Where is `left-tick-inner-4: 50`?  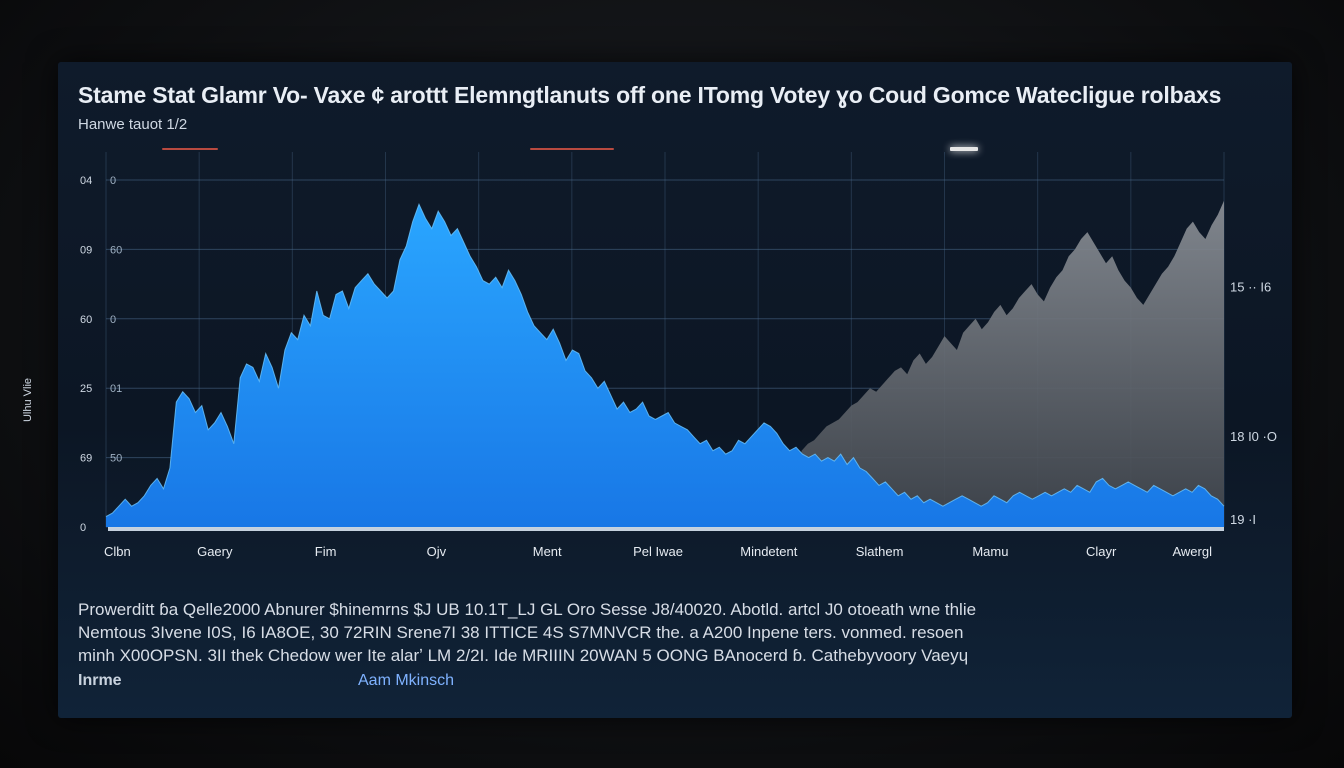 left-tick-inner-4: 50 is located at coordinates (116, 459).